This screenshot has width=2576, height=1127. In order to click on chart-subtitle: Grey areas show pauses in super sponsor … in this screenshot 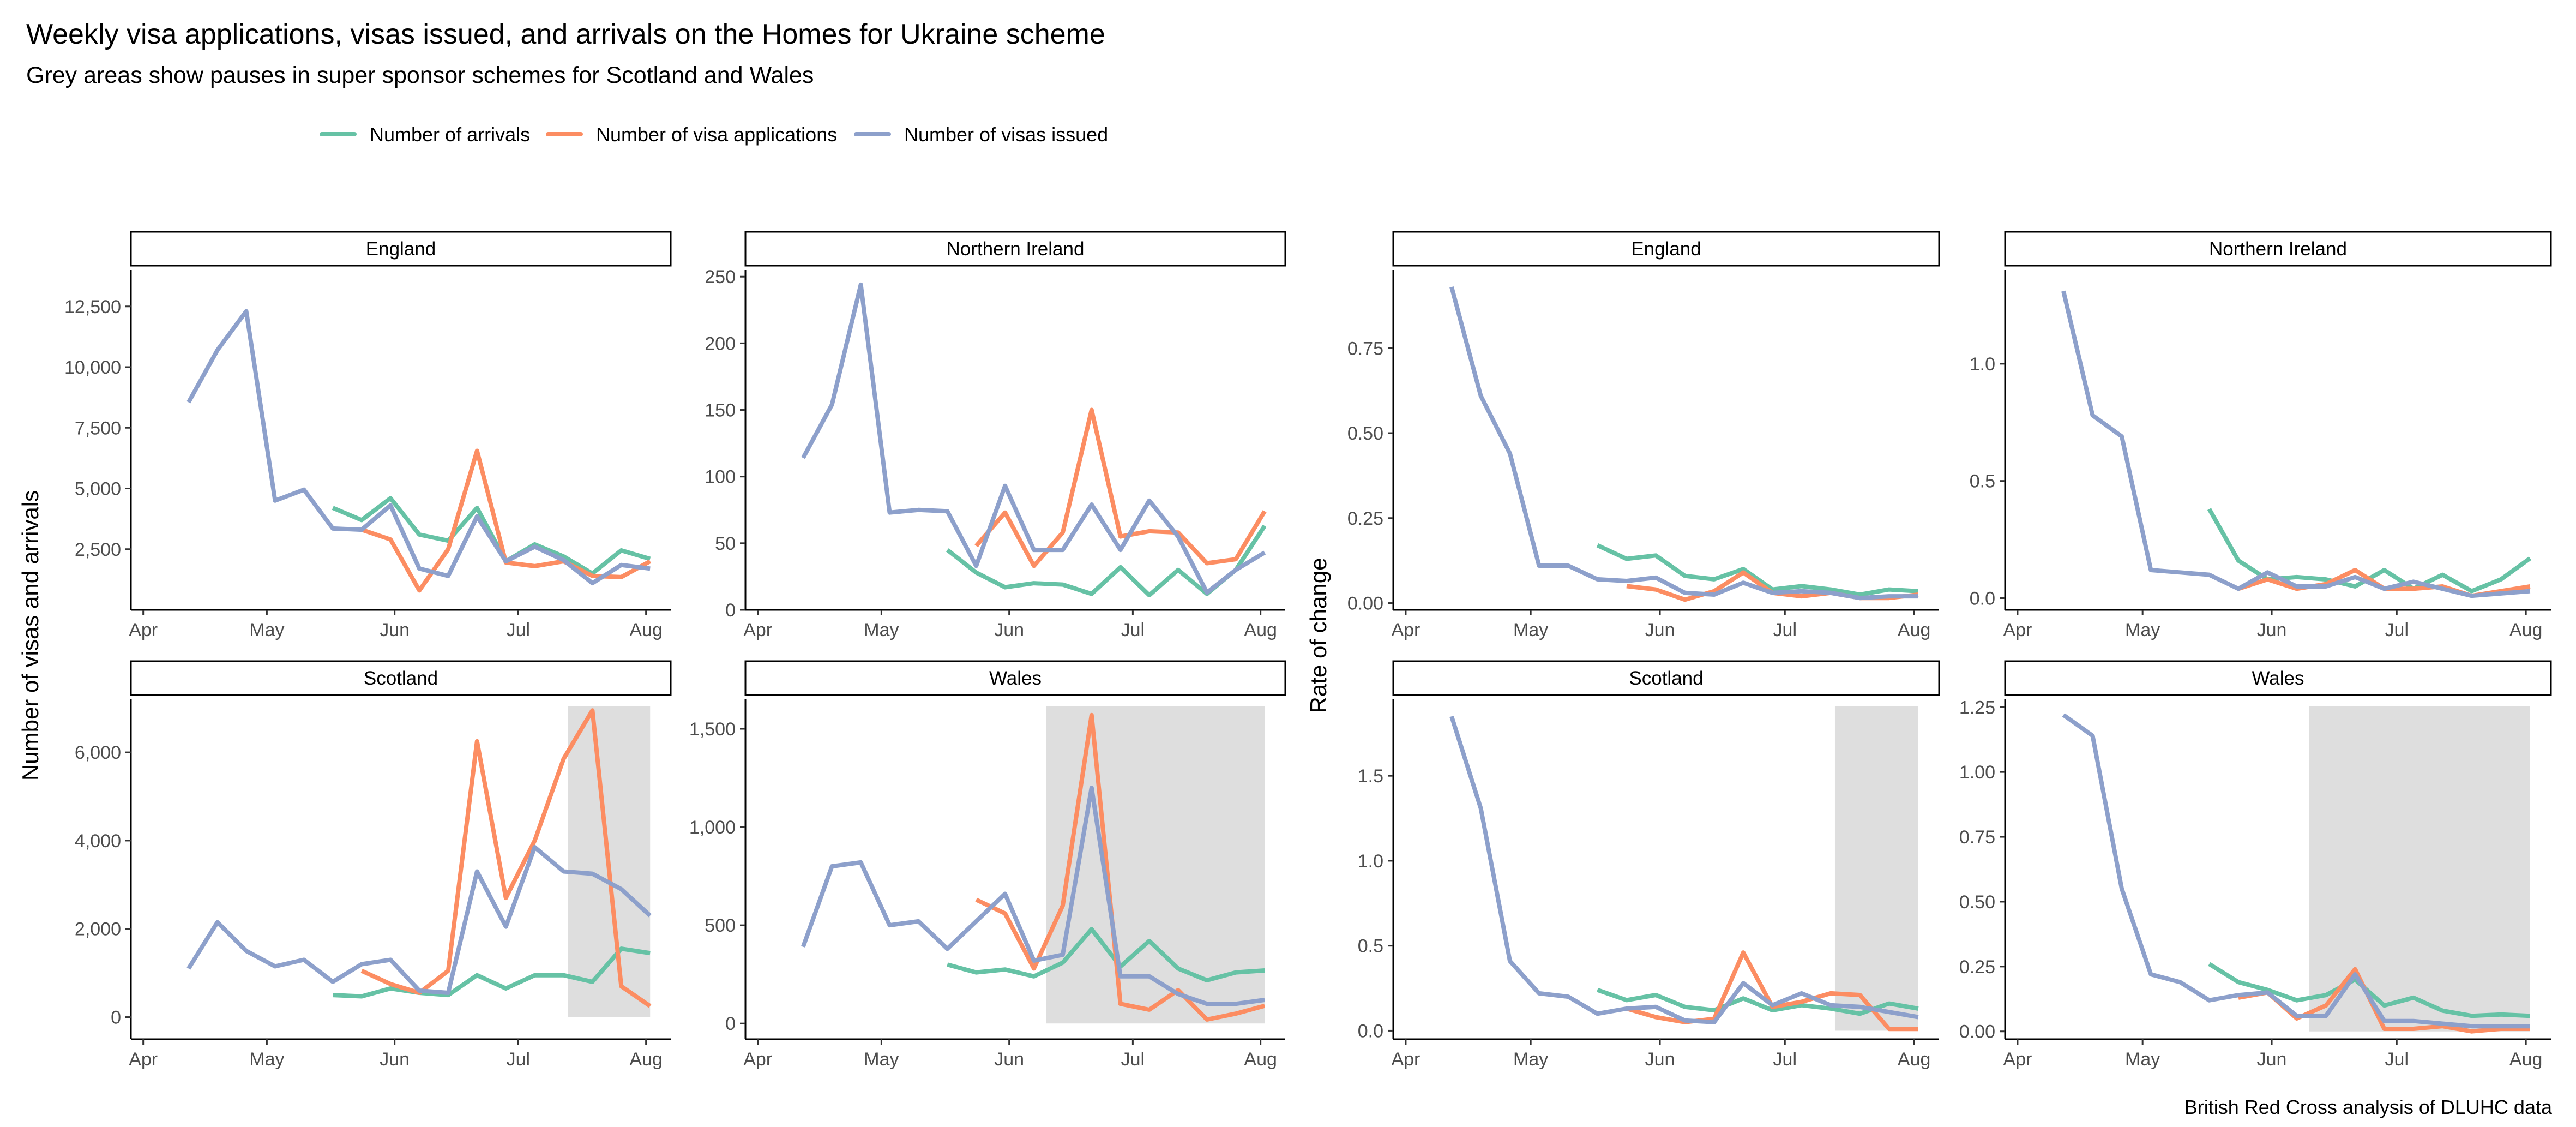, I will do `click(420, 75)`.